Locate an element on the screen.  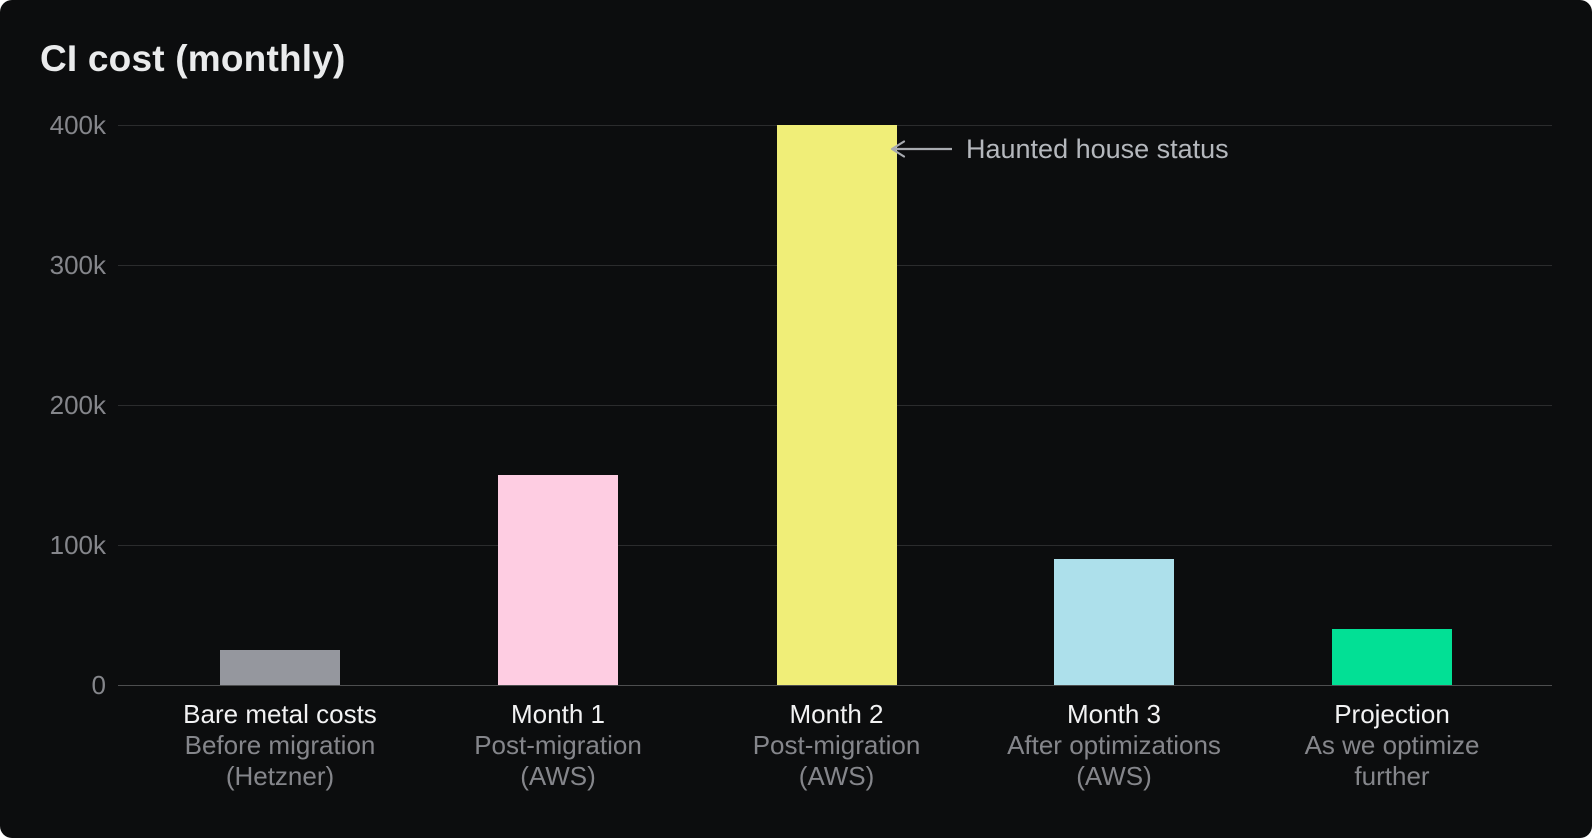
bar-projection is located at coordinates (1392, 657).